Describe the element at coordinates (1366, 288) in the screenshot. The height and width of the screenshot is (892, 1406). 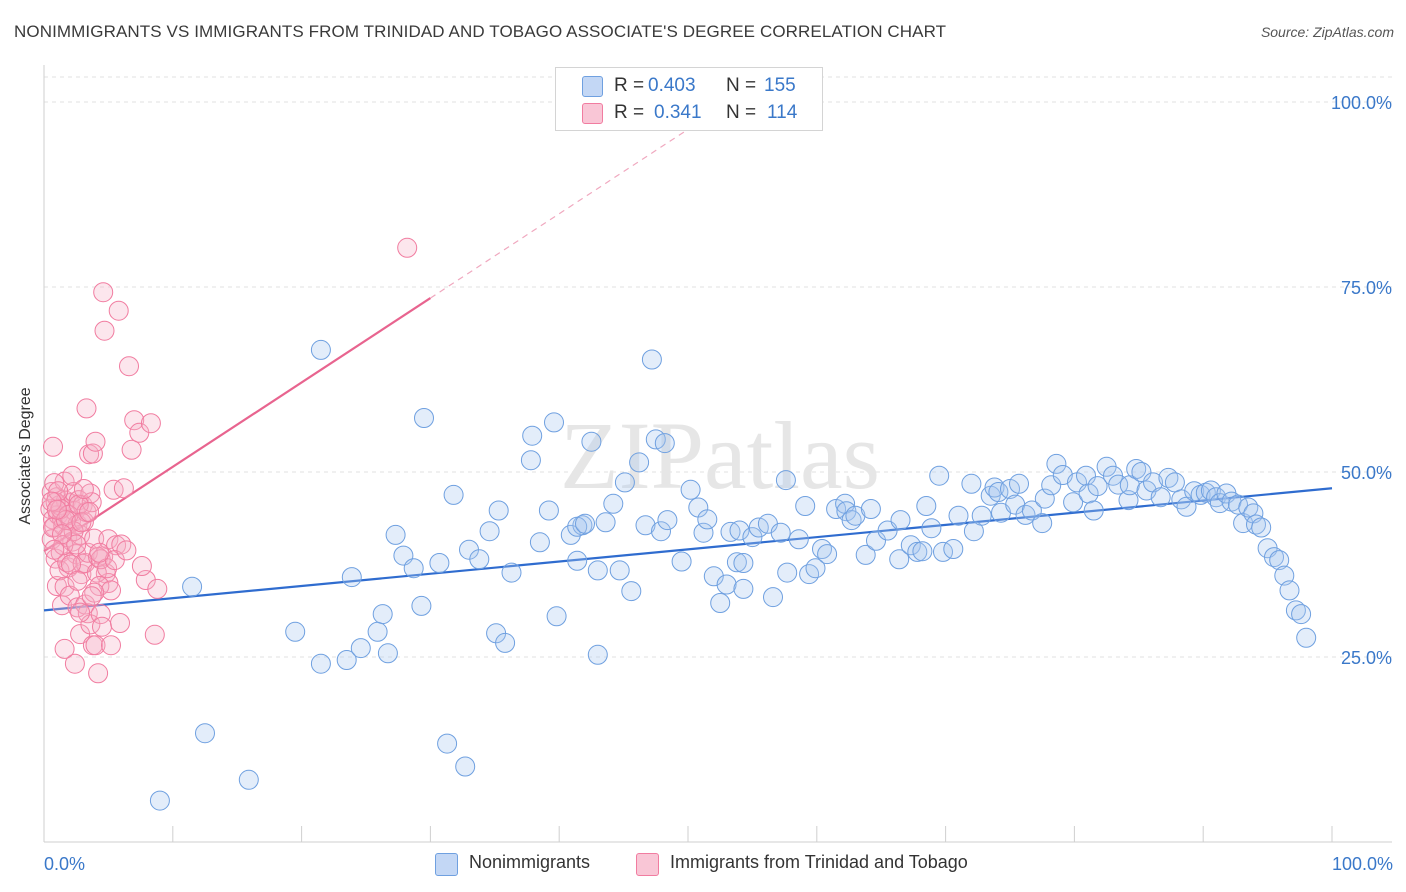
I see `y-tick-label: 75.0%` at that location.